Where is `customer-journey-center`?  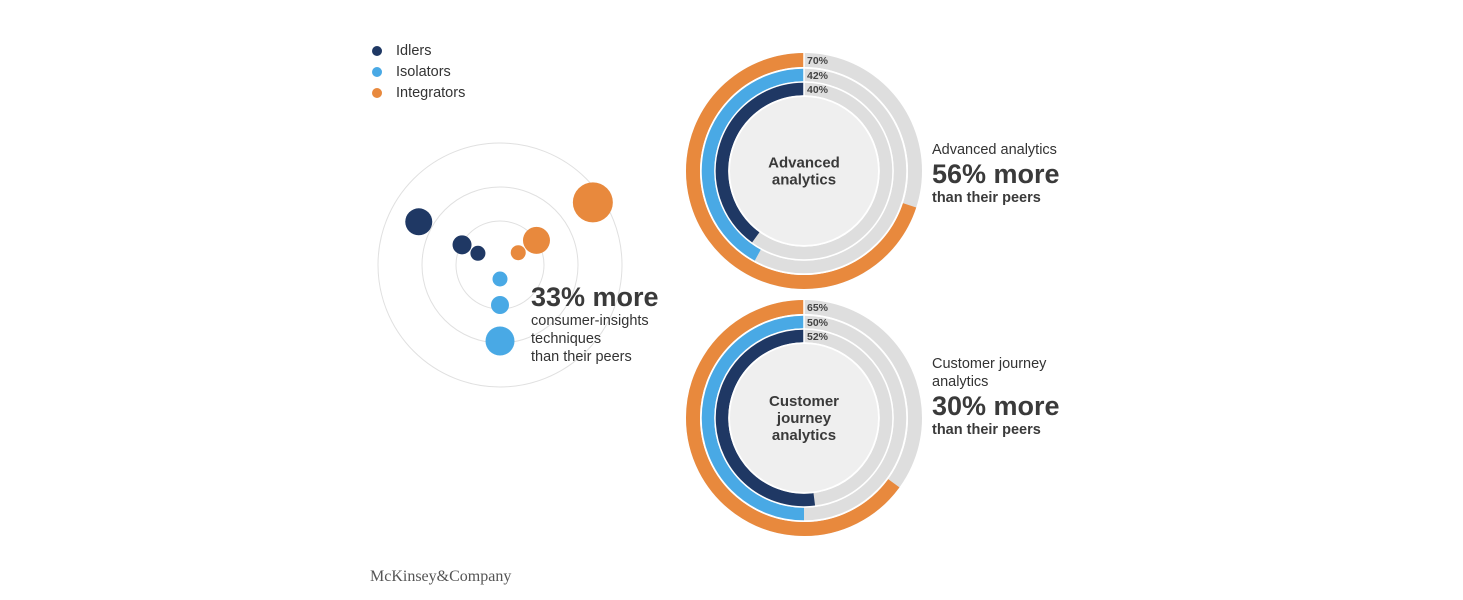
customer-journey-center is located at coordinates (804, 418).